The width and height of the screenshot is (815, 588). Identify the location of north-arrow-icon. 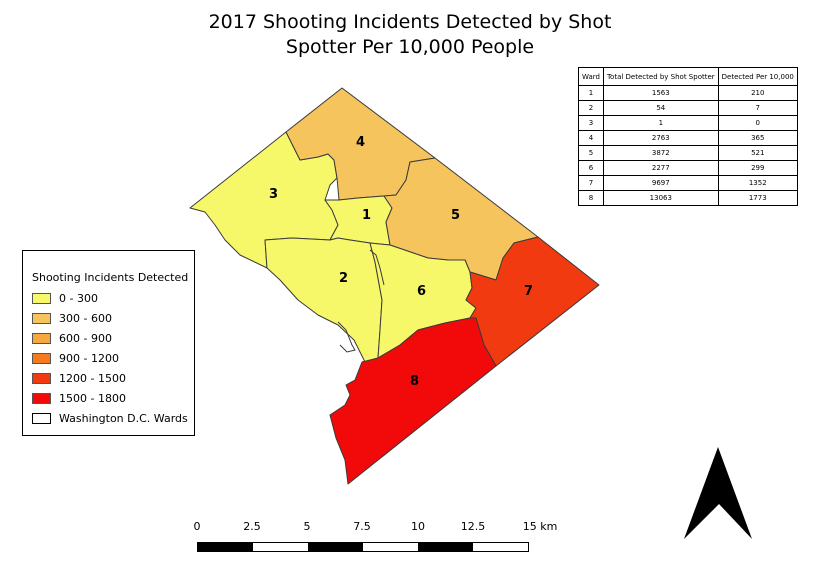
(718, 493).